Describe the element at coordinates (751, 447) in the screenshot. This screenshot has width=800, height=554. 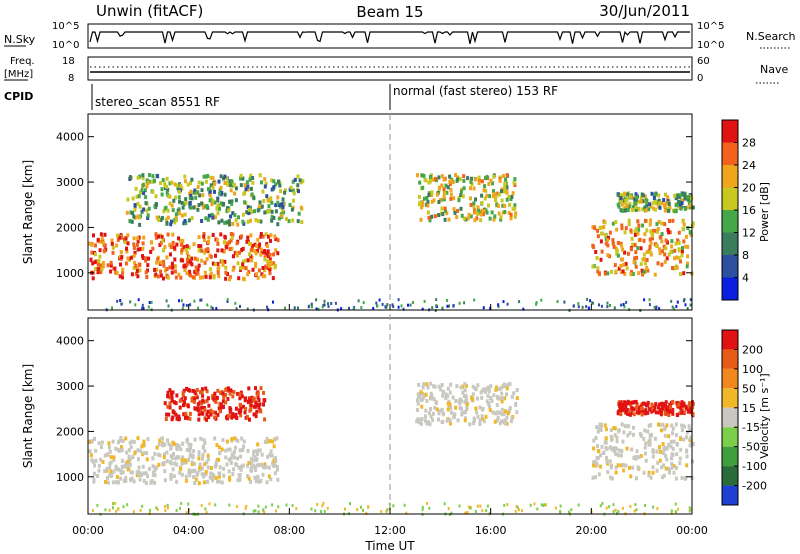
I see `colorbar-tick-label: -50` at that location.